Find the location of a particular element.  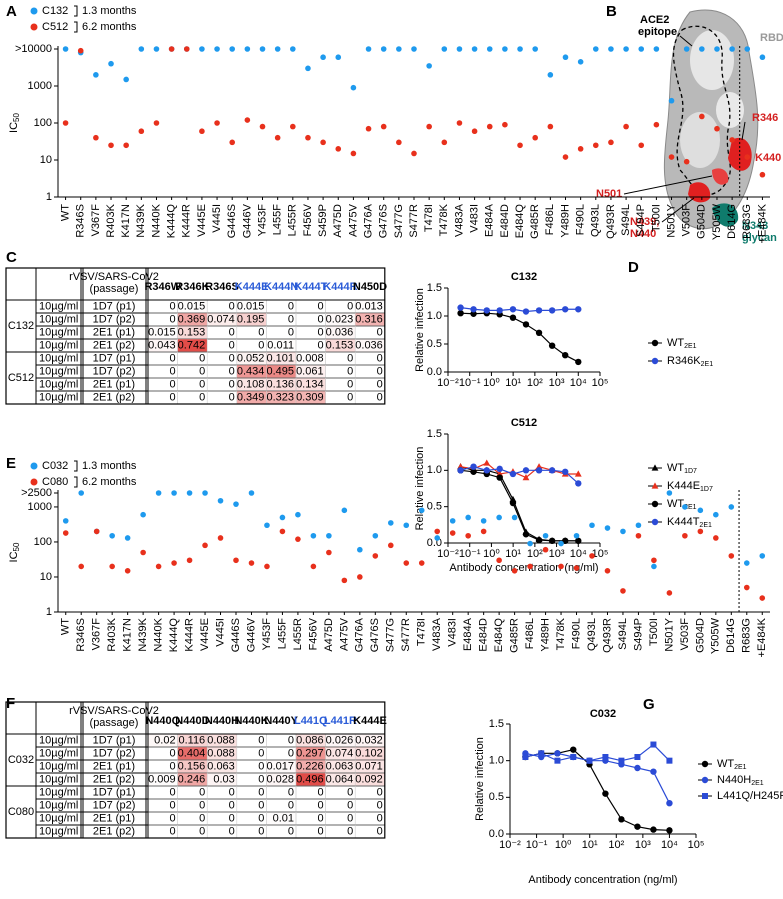

cell-value: 0.153 is located at coordinates (340, 345).